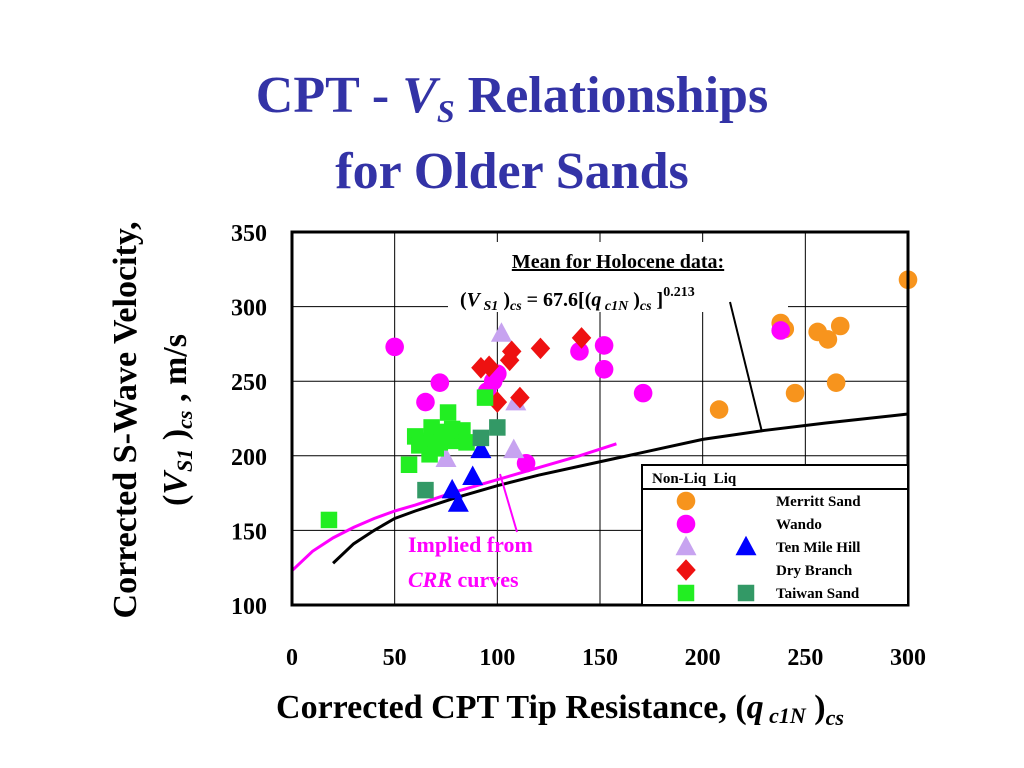  I want to click on title-prefix: CPT -, so click(329, 95).